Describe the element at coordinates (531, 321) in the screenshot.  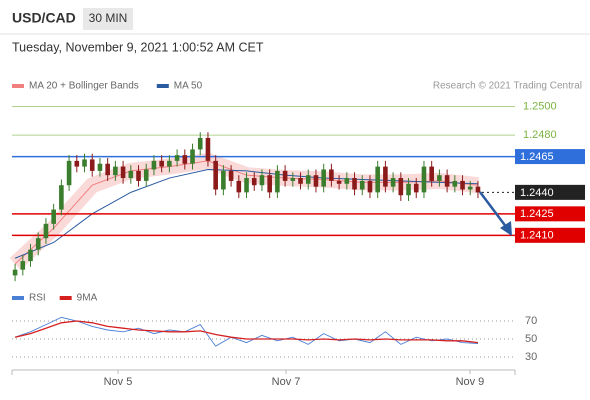
I see `y-tick-label: 70` at that location.